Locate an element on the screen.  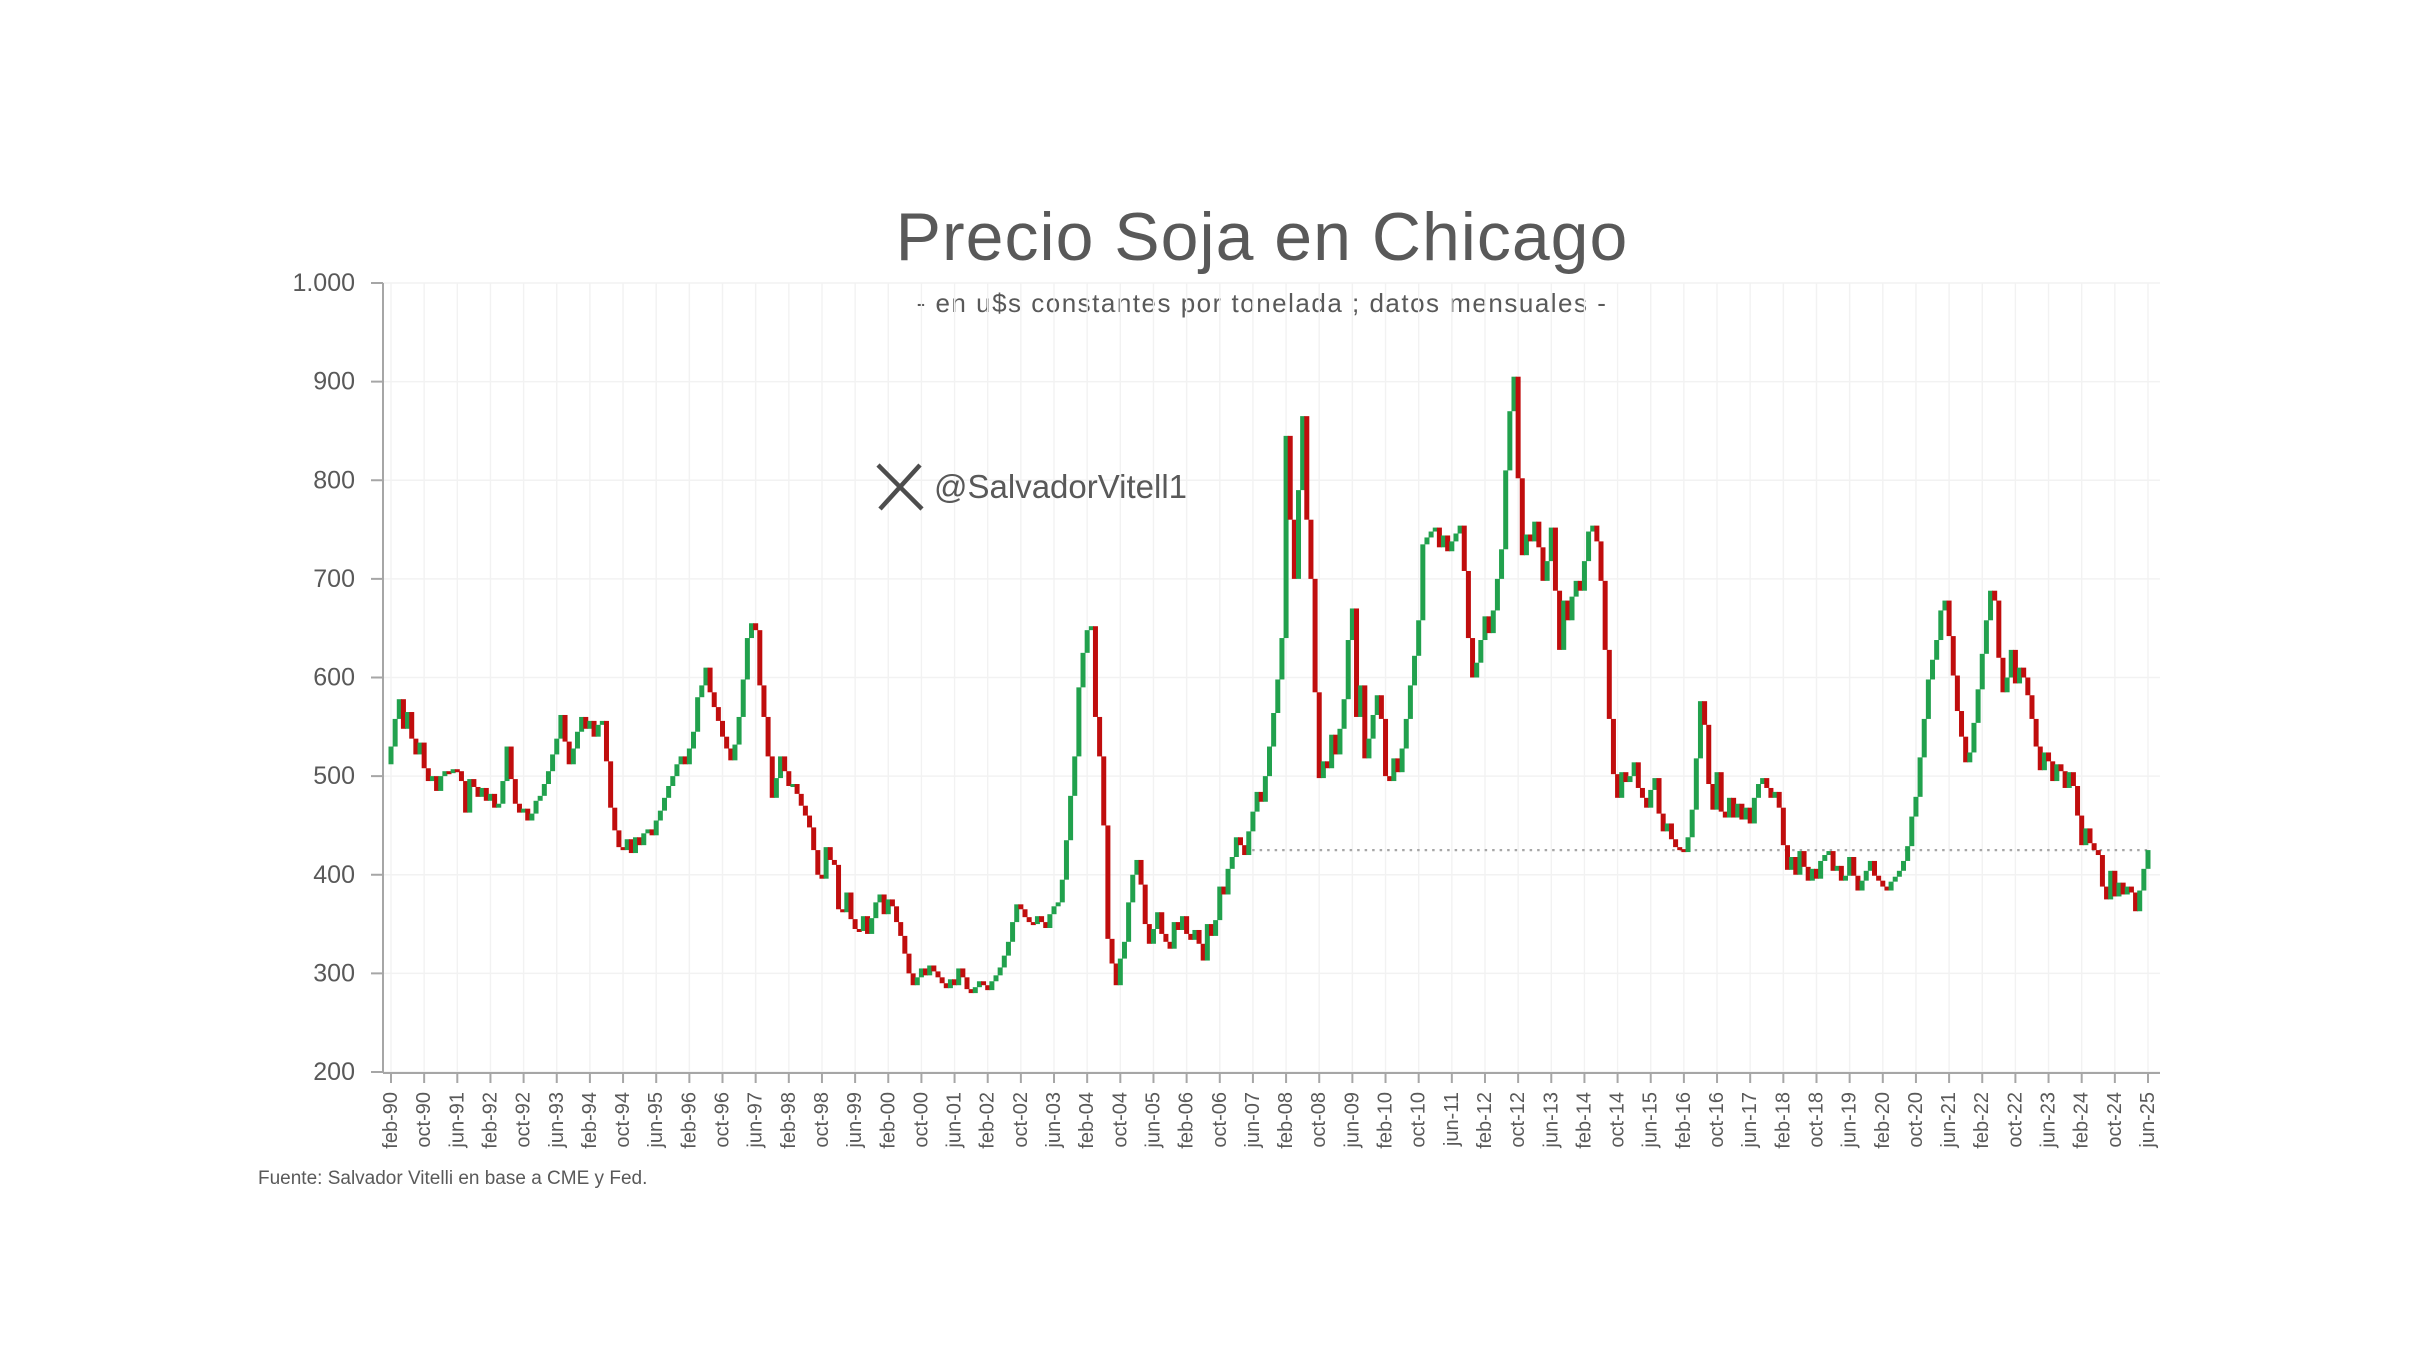
x-logo-icon is located at coordinates (900, 487).